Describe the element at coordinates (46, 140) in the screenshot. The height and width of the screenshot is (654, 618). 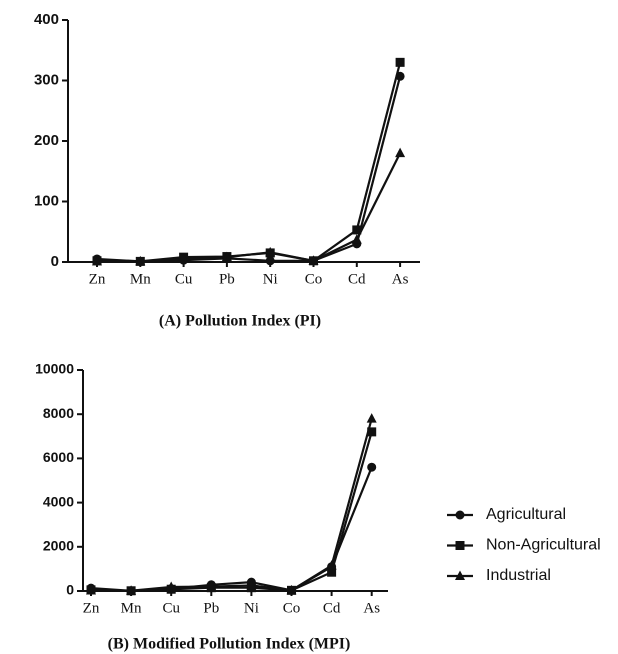
I see `y-tick-label: 200` at that location.